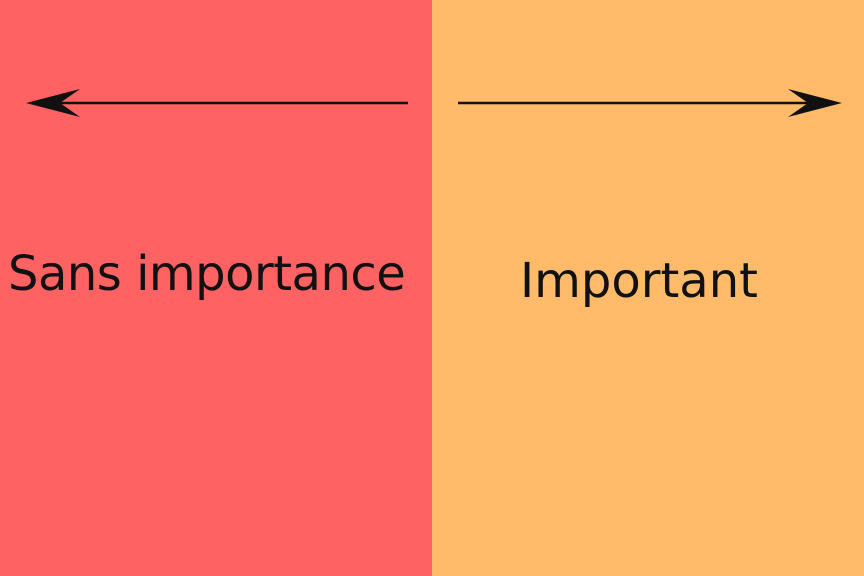 This screenshot has height=576, width=864. Describe the element at coordinates (650, 103) in the screenshot. I see `arrow-right-icon` at that location.